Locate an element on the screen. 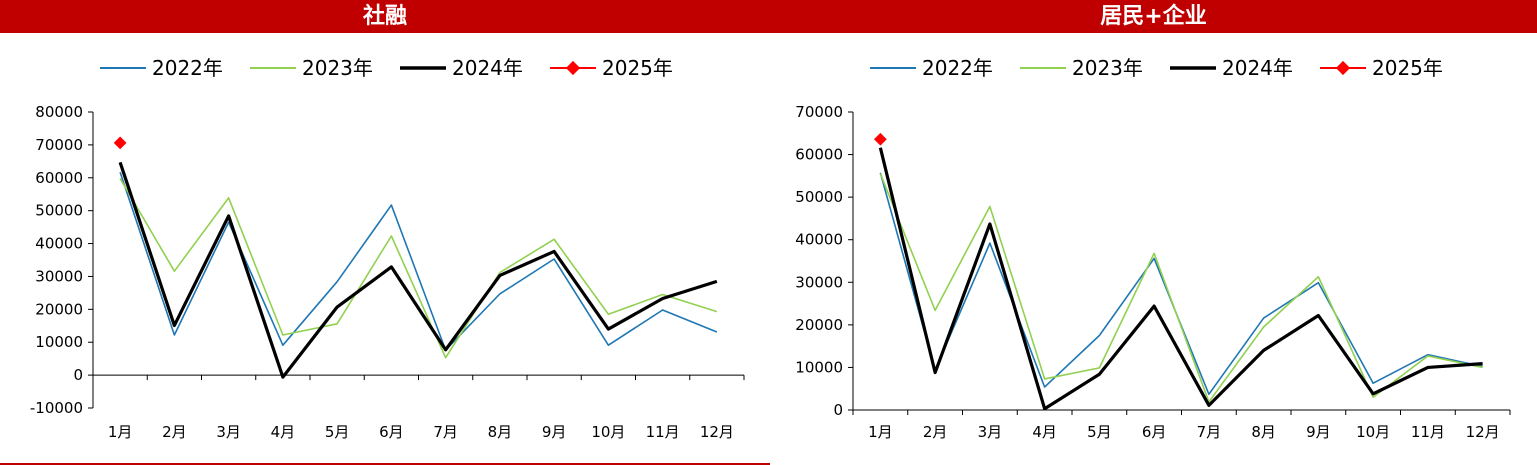 Image resolution: width=1537 pixels, height=465 pixels. bottom-divider is located at coordinates (385, 464).